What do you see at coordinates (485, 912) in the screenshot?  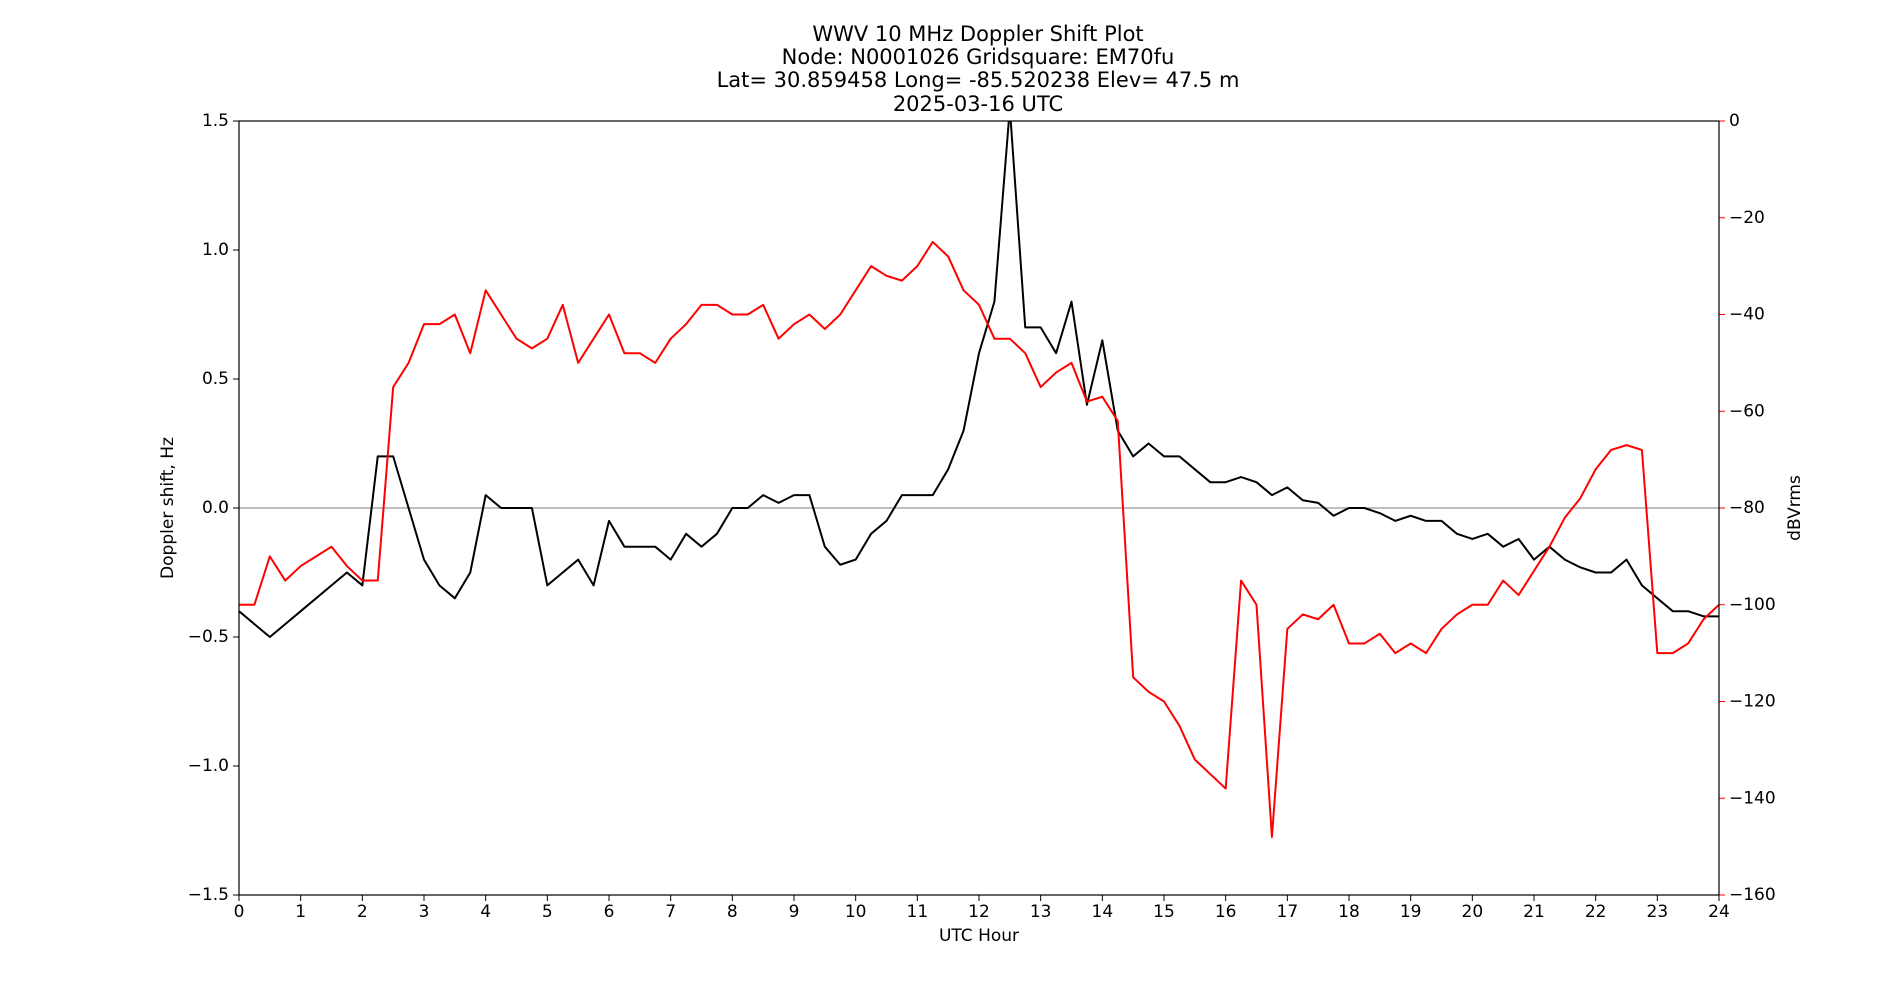 I see `x-tick-label: 4` at bounding box center [485, 912].